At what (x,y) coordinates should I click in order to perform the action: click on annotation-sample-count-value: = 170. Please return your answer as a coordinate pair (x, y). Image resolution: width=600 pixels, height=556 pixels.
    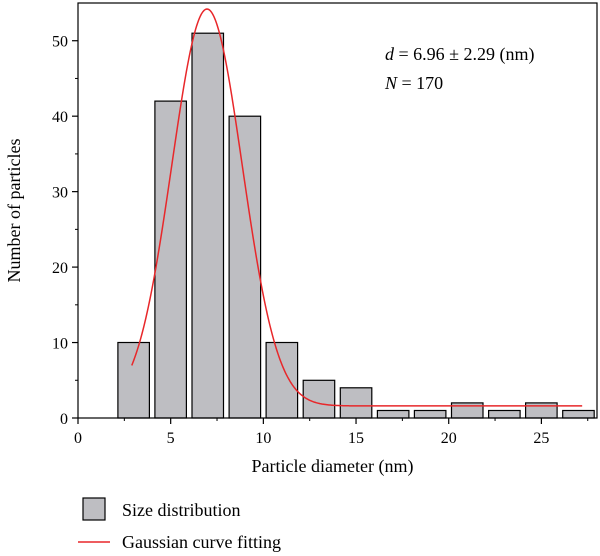
    Looking at the image, I should click on (420, 83).